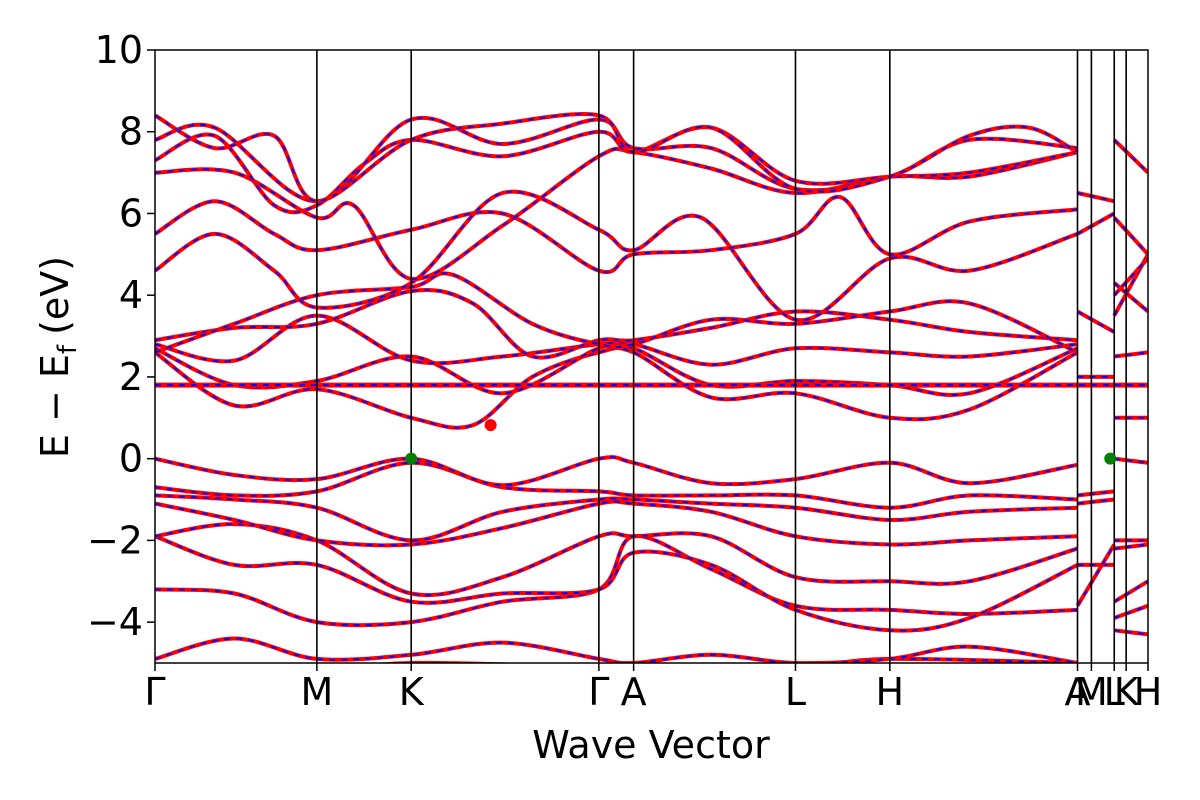  What do you see at coordinates (68, 349) in the screenshot?
I see `y-axis-title-sub: f` at bounding box center [68, 349].